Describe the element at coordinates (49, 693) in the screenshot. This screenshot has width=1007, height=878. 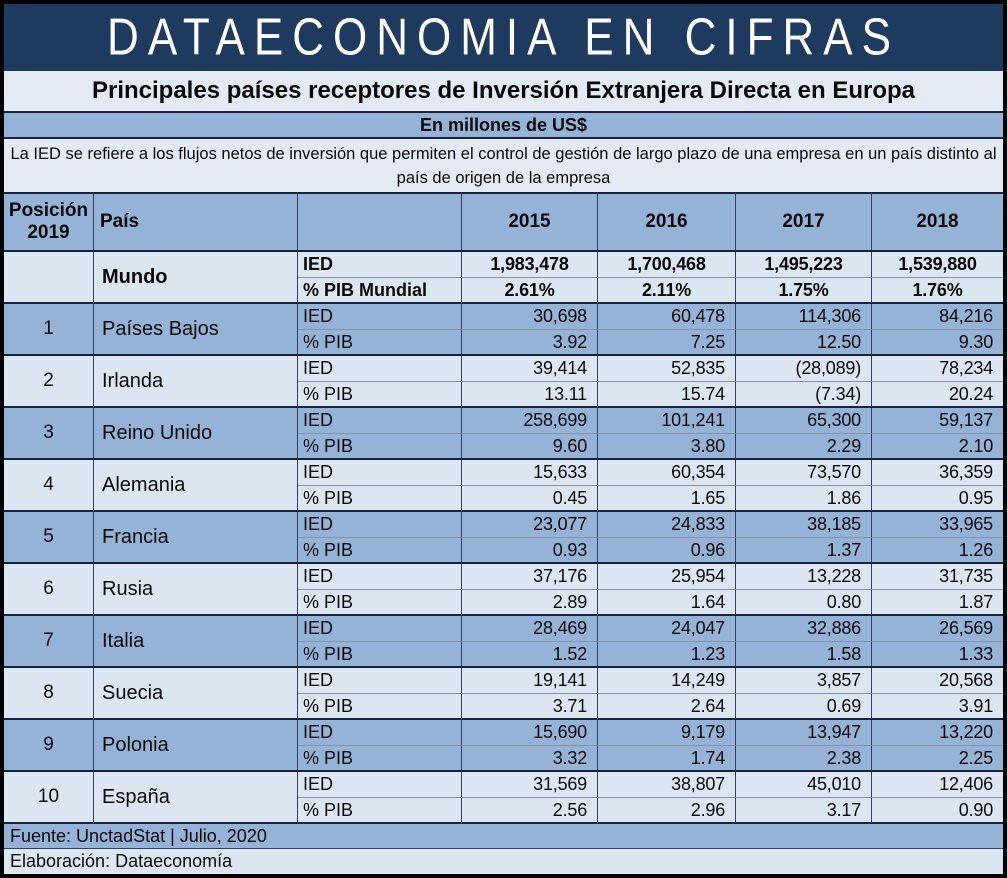
I see `country-position: 8` at that location.